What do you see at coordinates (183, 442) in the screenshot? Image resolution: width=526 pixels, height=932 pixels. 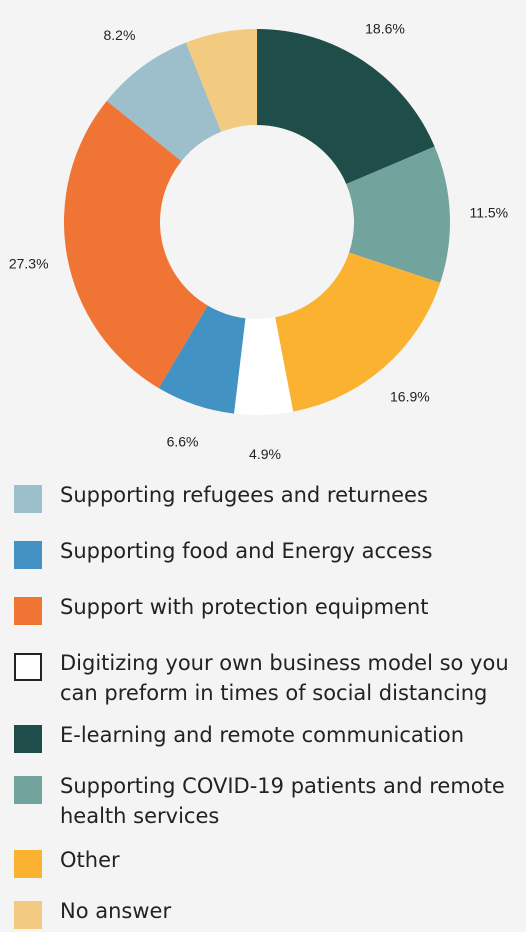 I see `slice-value-label: 6.6%` at bounding box center [183, 442].